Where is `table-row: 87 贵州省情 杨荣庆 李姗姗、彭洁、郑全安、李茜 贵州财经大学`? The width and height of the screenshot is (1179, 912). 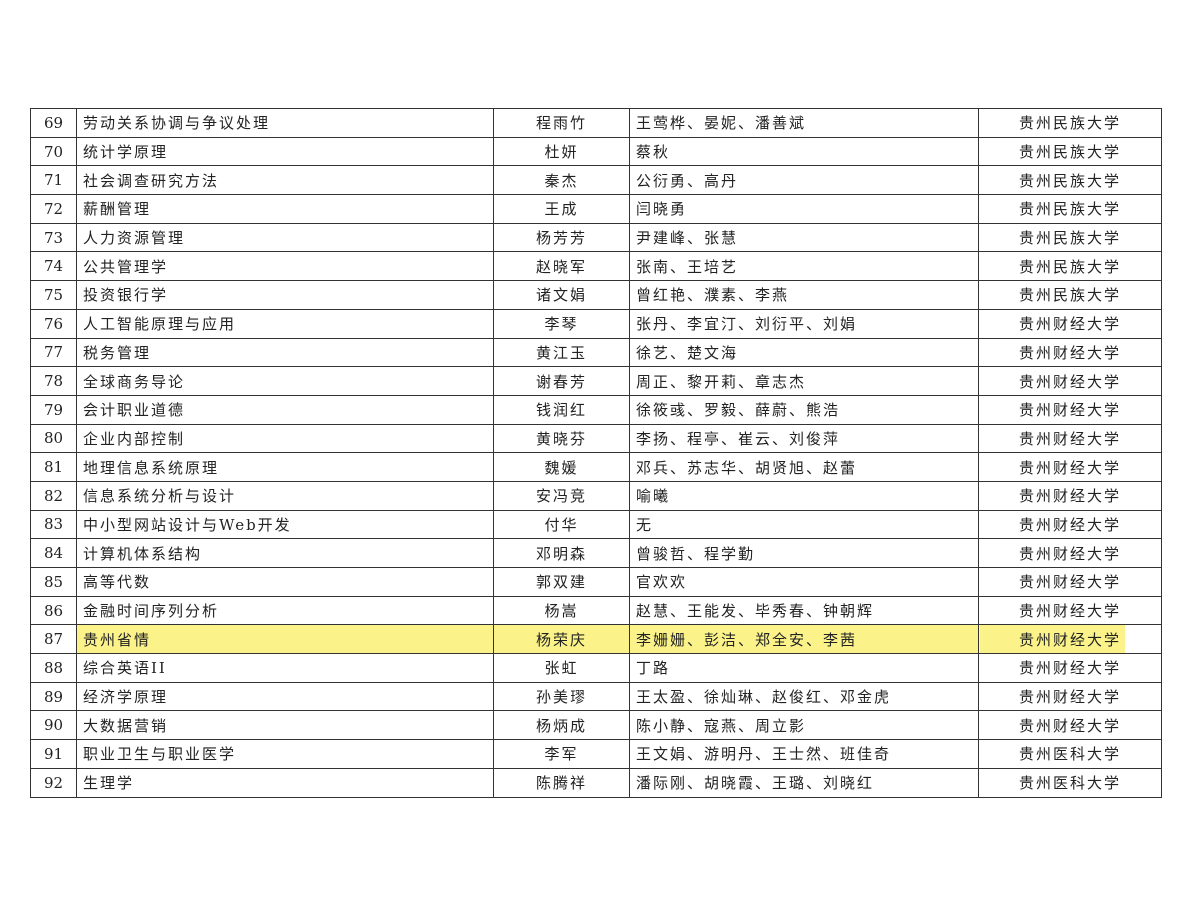 table-row: 87 贵州省情 杨荣庆 李姗姗、彭洁、郑全安、李茜 贵州财经大学 is located at coordinates (596, 639).